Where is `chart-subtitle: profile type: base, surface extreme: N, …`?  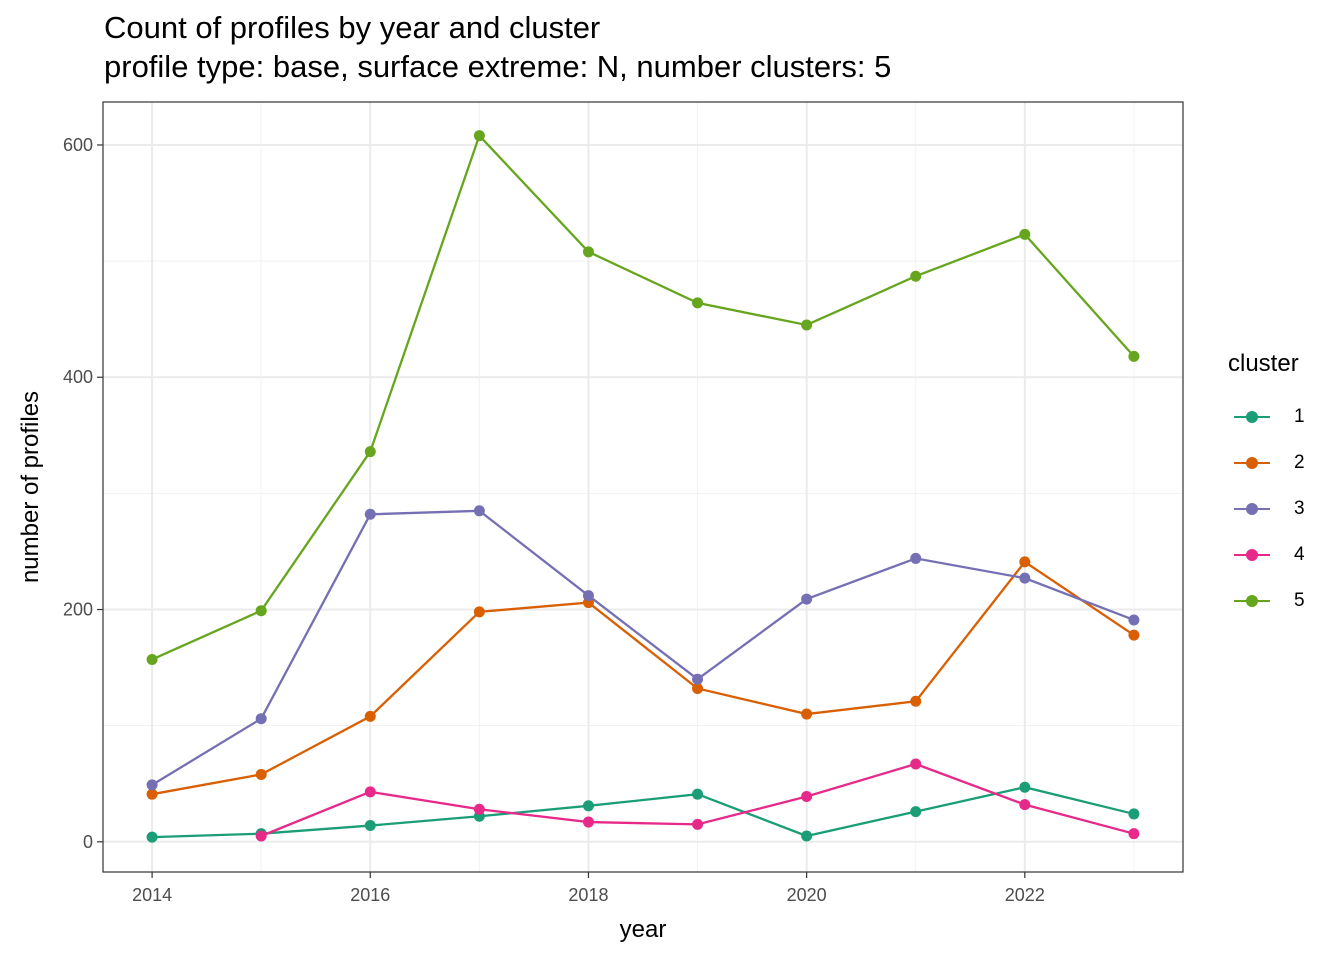
chart-subtitle: profile type: base, surface extreme: N, … is located at coordinates (498, 66).